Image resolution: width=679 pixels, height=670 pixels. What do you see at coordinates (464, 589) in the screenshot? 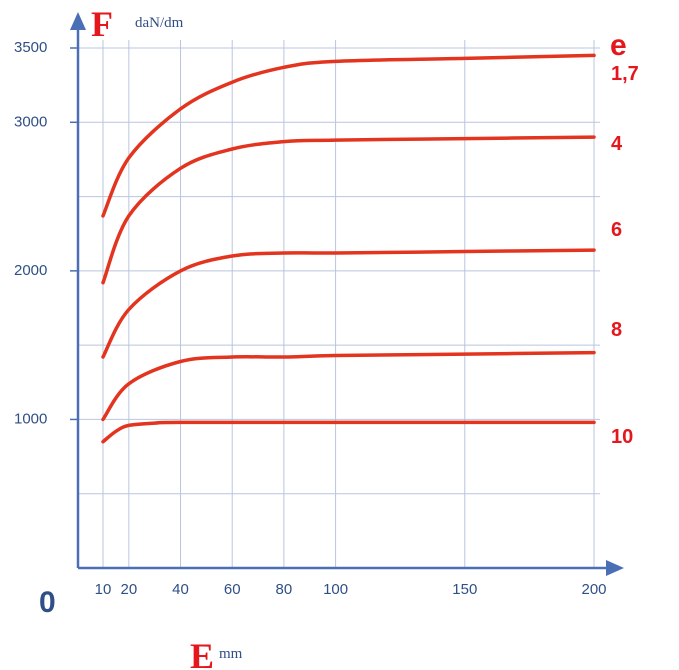
I see `x-tick-label-150: 150` at bounding box center [464, 589].